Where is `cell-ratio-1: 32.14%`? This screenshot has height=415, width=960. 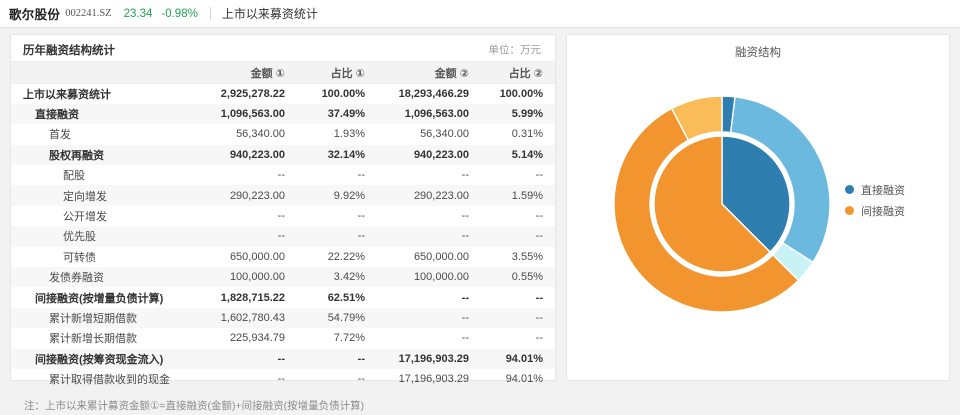 cell-ratio-1: 32.14% is located at coordinates (337, 155).